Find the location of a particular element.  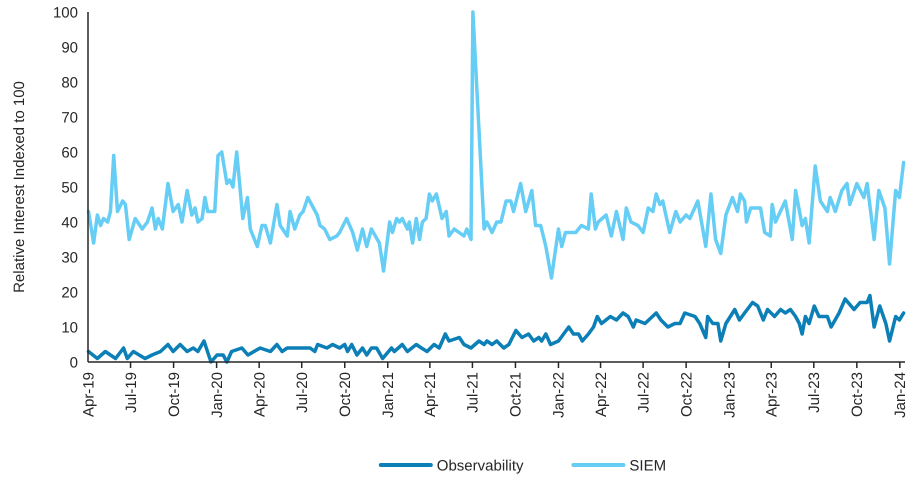

x-tick-label: Apr-22 is located at coordinates (601, 395).